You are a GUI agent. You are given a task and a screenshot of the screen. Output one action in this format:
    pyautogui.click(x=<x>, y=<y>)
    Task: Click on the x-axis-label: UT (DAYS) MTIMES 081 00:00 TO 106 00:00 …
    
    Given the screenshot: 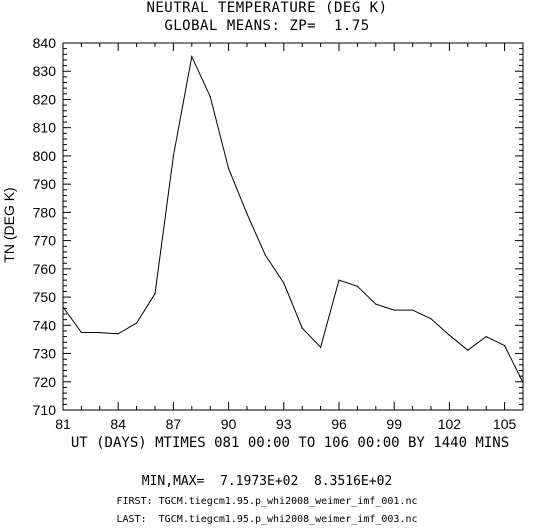 What is the action you would take?
    pyautogui.click(x=290, y=443)
    